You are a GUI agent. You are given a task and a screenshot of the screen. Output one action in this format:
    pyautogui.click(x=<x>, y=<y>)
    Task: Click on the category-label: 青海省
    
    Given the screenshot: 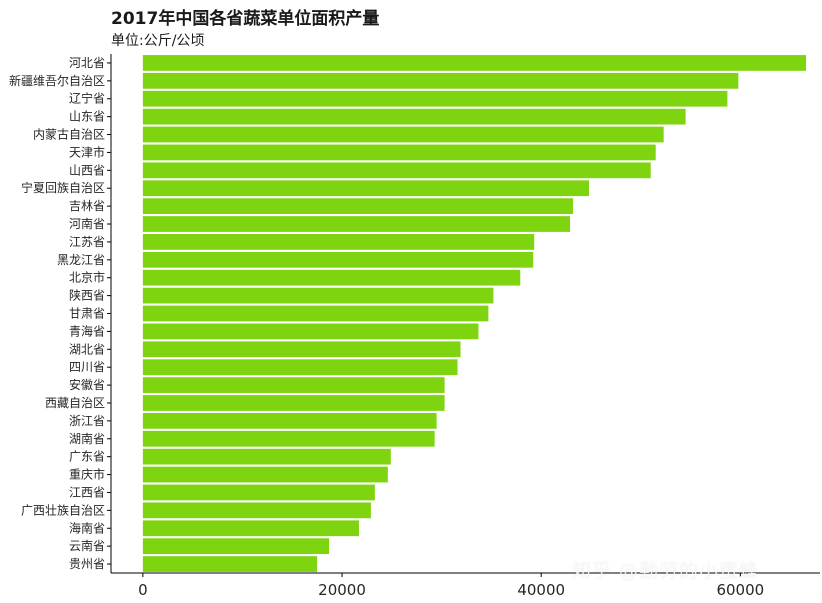 What is the action you would take?
    pyautogui.click(x=87, y=330)
    